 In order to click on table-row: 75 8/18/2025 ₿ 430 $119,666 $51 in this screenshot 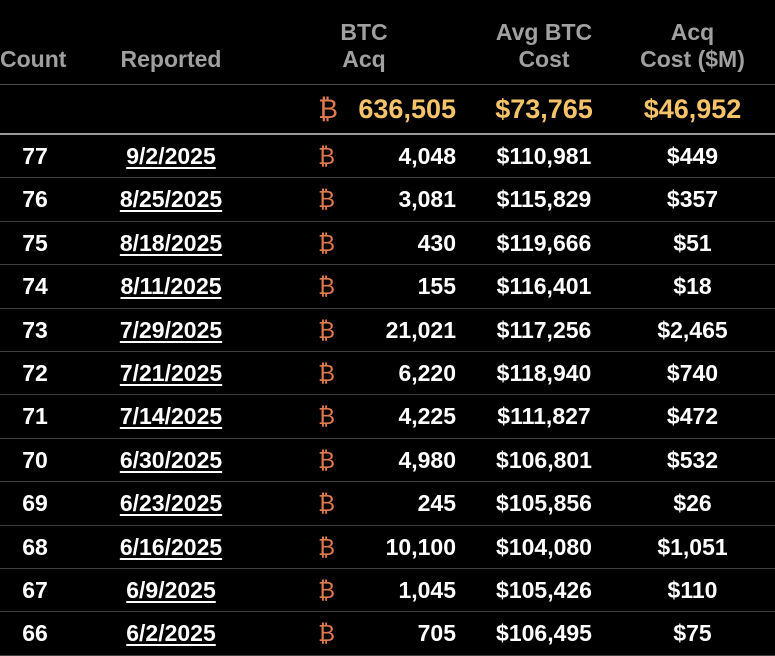, I will do `click(387, 244)`.